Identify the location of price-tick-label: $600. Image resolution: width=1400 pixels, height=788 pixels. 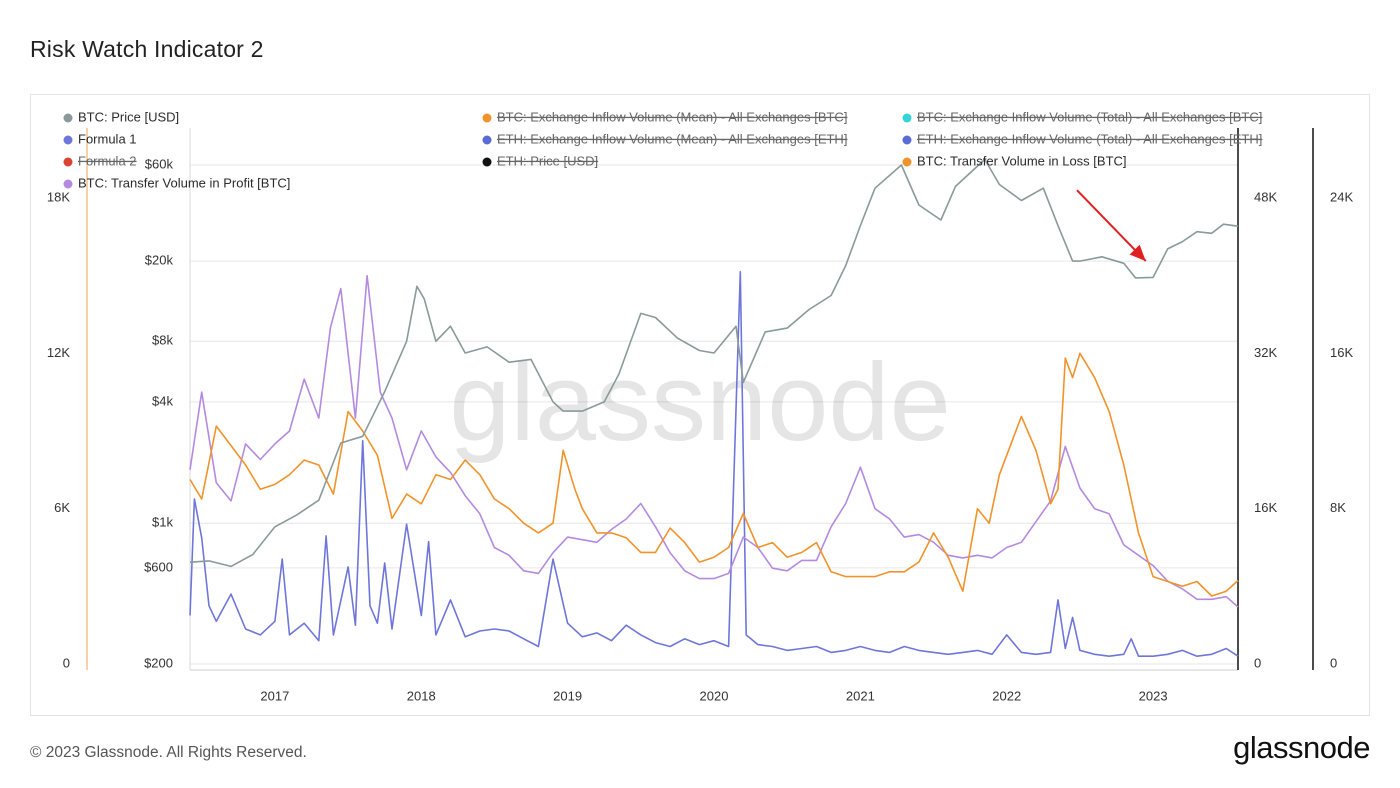
(158, 566).